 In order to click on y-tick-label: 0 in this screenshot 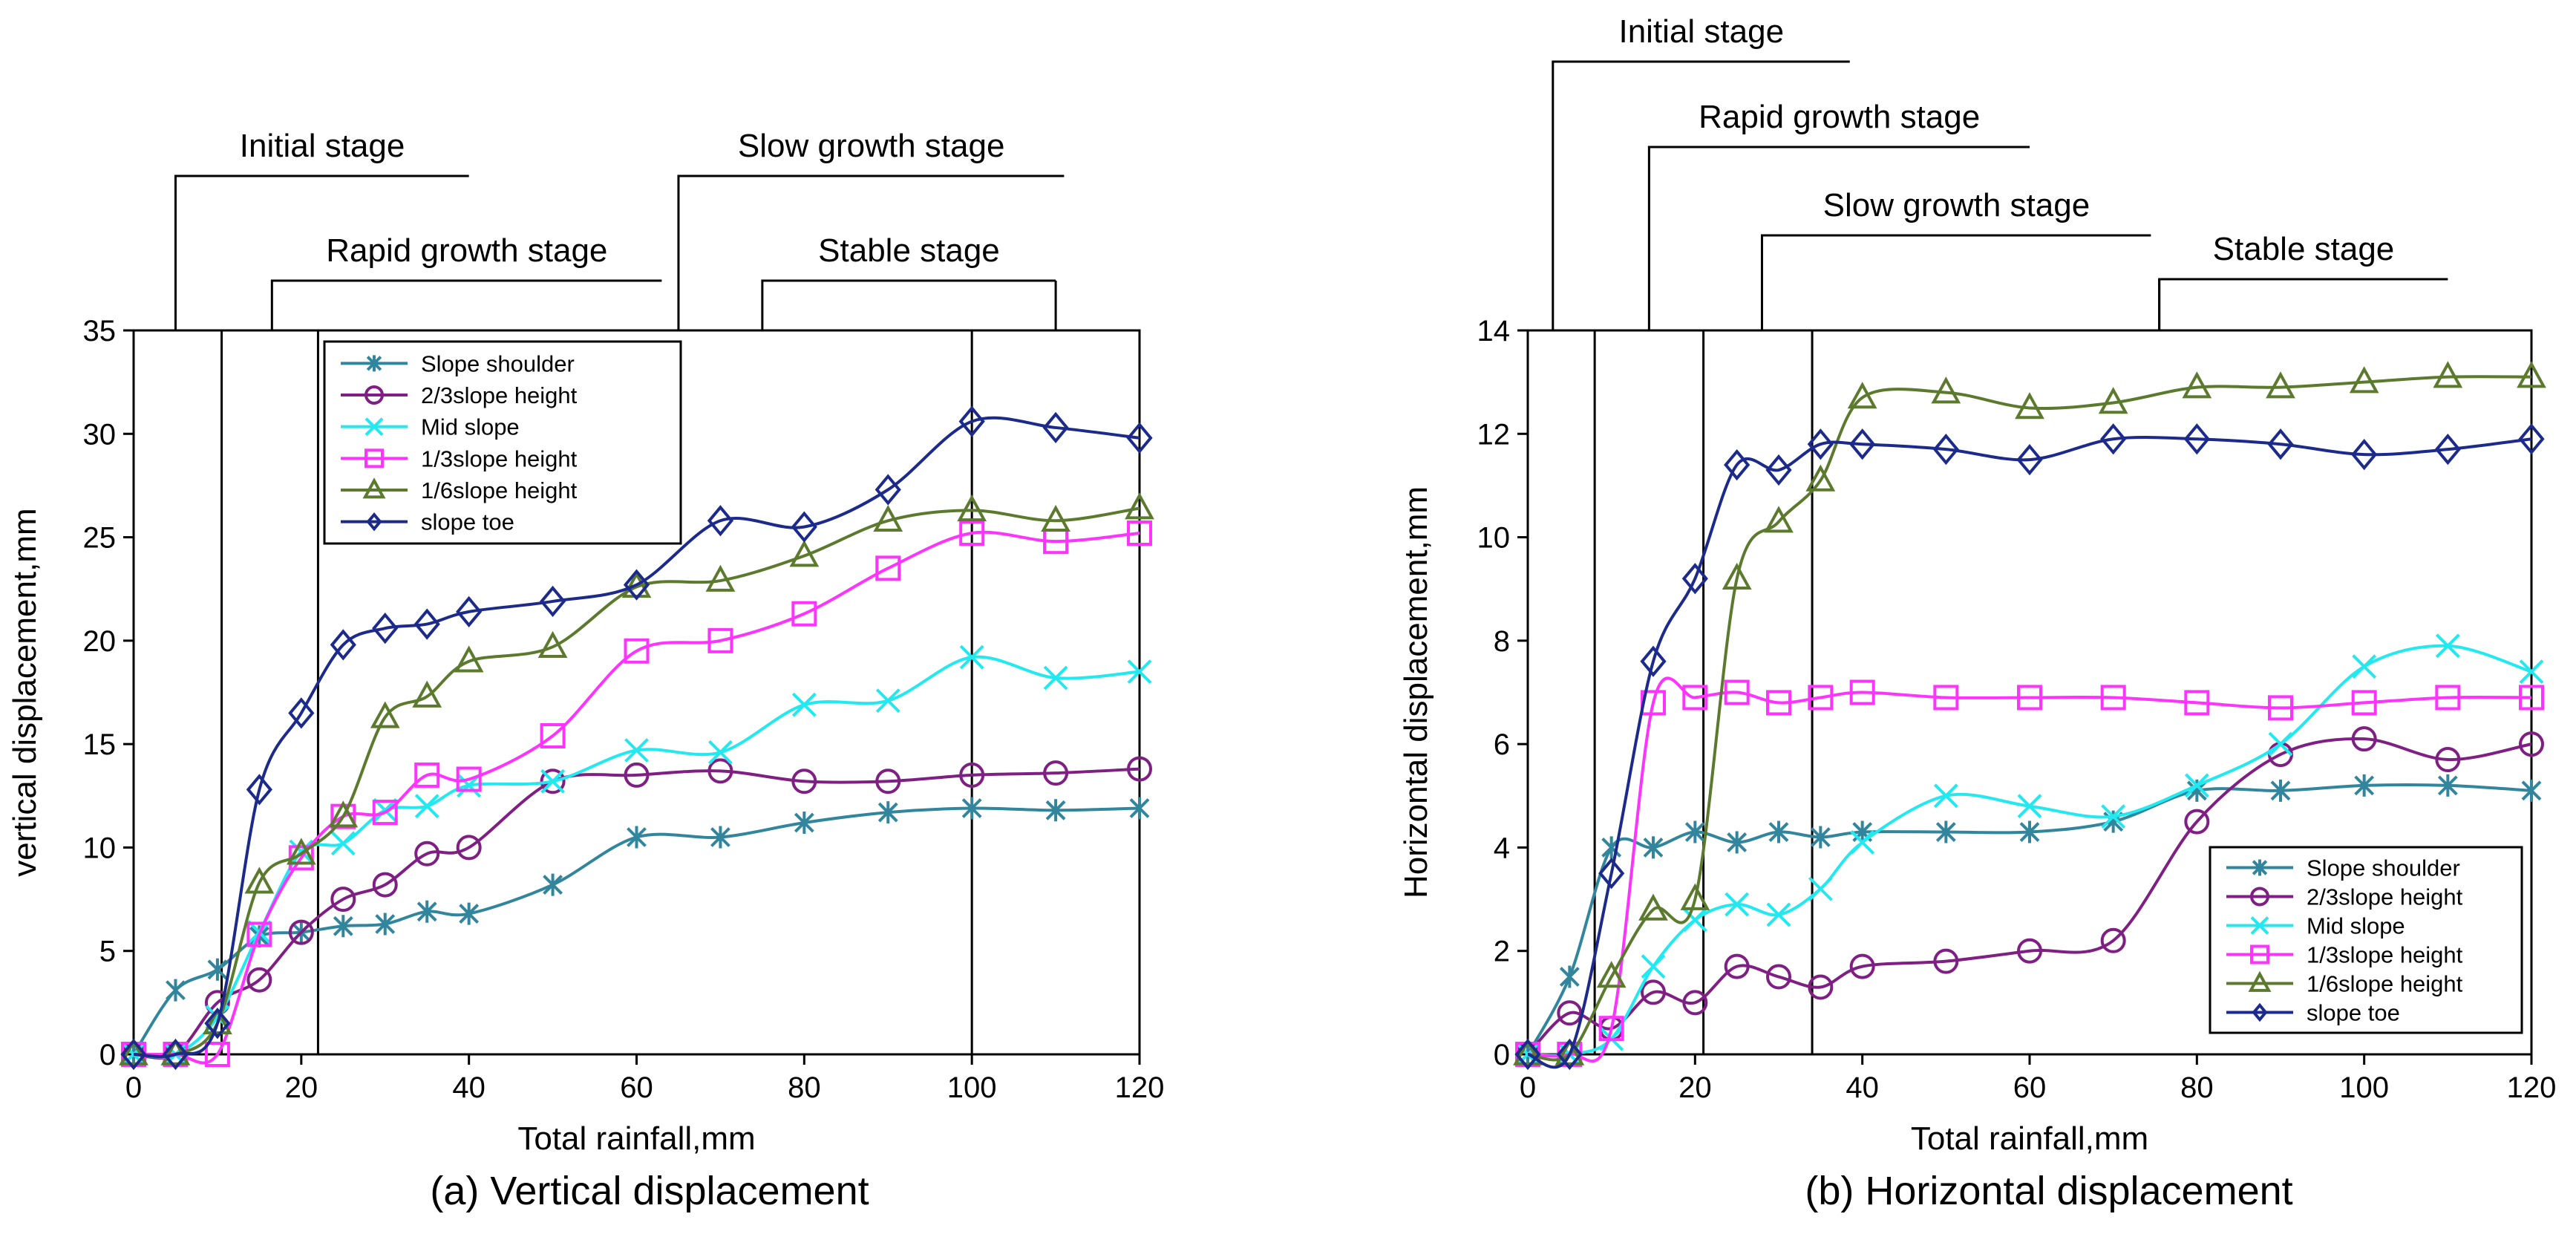, I will do `click(1502, 1055)`.